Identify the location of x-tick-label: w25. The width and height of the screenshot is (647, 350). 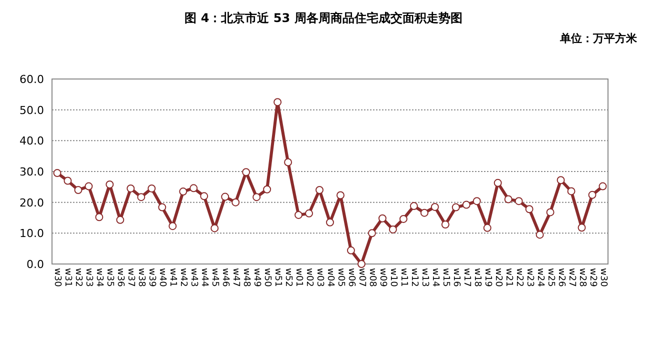
(550, 277).